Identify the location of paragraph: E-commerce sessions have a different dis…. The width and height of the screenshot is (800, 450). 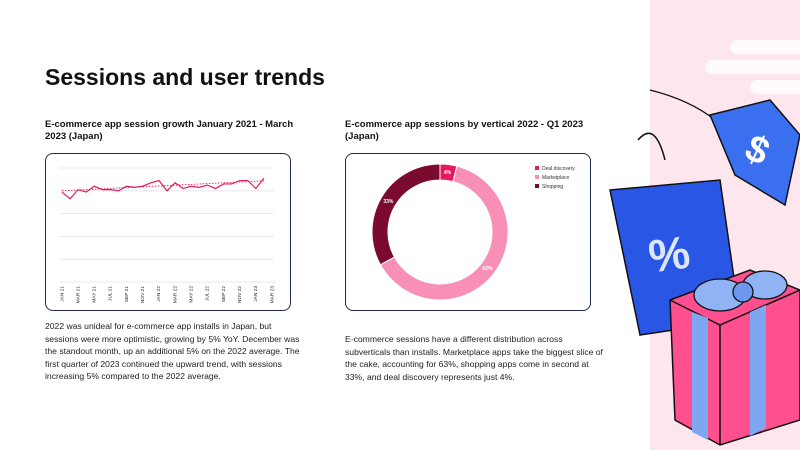
(474, 358).